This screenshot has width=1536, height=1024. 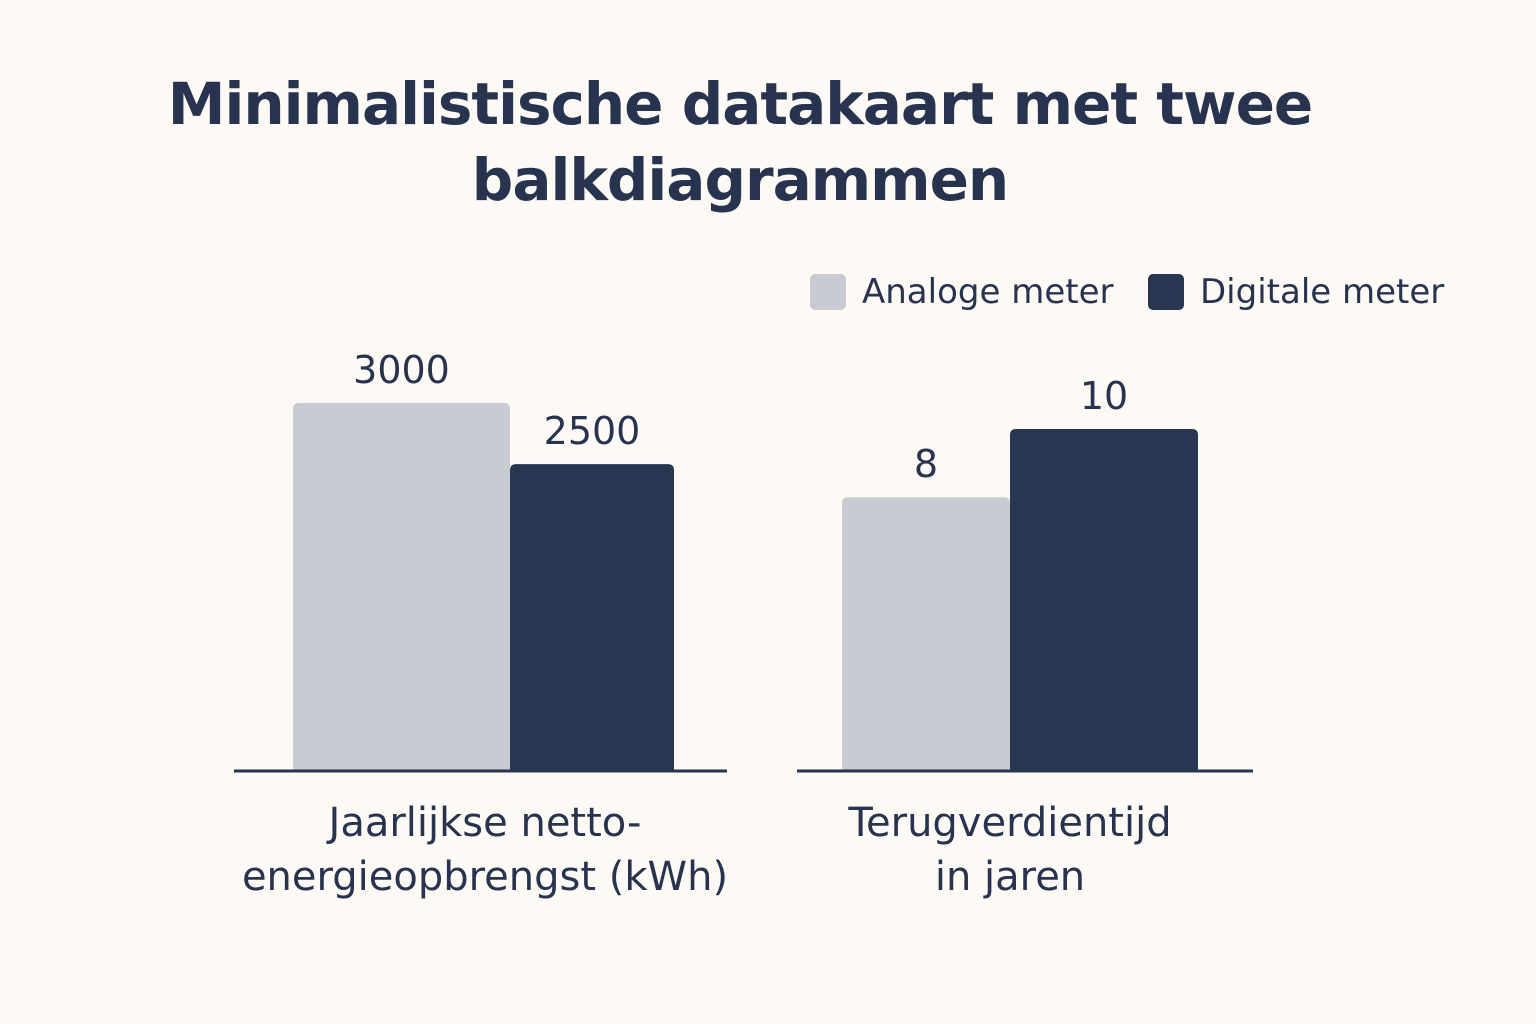 I want to click on data-label: 8, so click(x=926, y=464).